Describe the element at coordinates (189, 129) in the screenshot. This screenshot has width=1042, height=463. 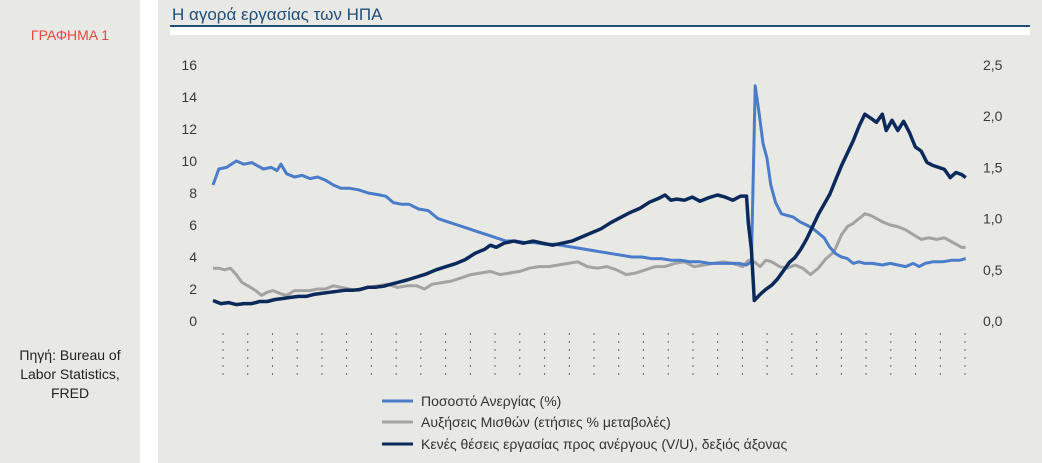
I see `y-left-tick-label: 12` at that location.